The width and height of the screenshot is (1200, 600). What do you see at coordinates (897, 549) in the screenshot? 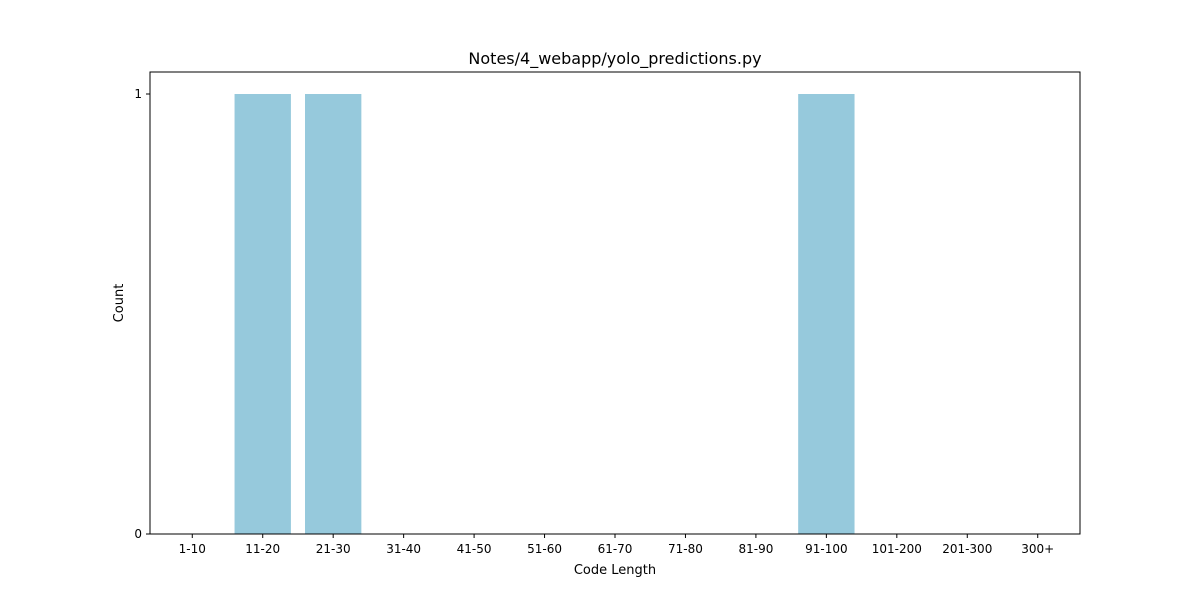
I see `x-tick-label: 101-200` at bounding box center [897, 549].